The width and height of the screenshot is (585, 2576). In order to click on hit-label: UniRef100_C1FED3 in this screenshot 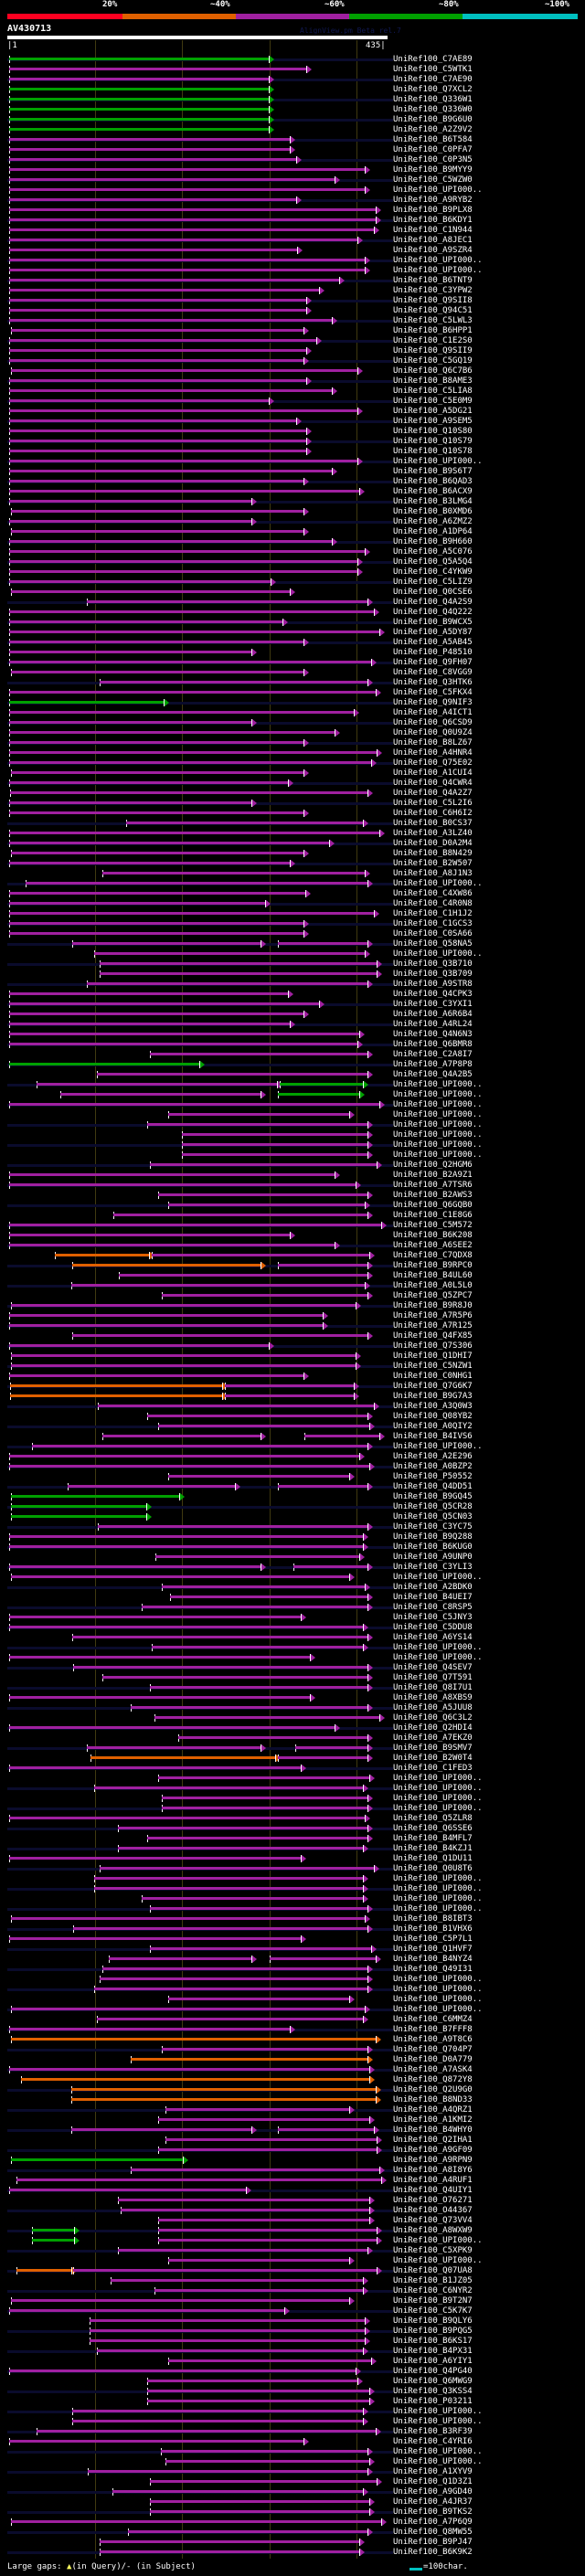, I will do `click(433, 1768)`.